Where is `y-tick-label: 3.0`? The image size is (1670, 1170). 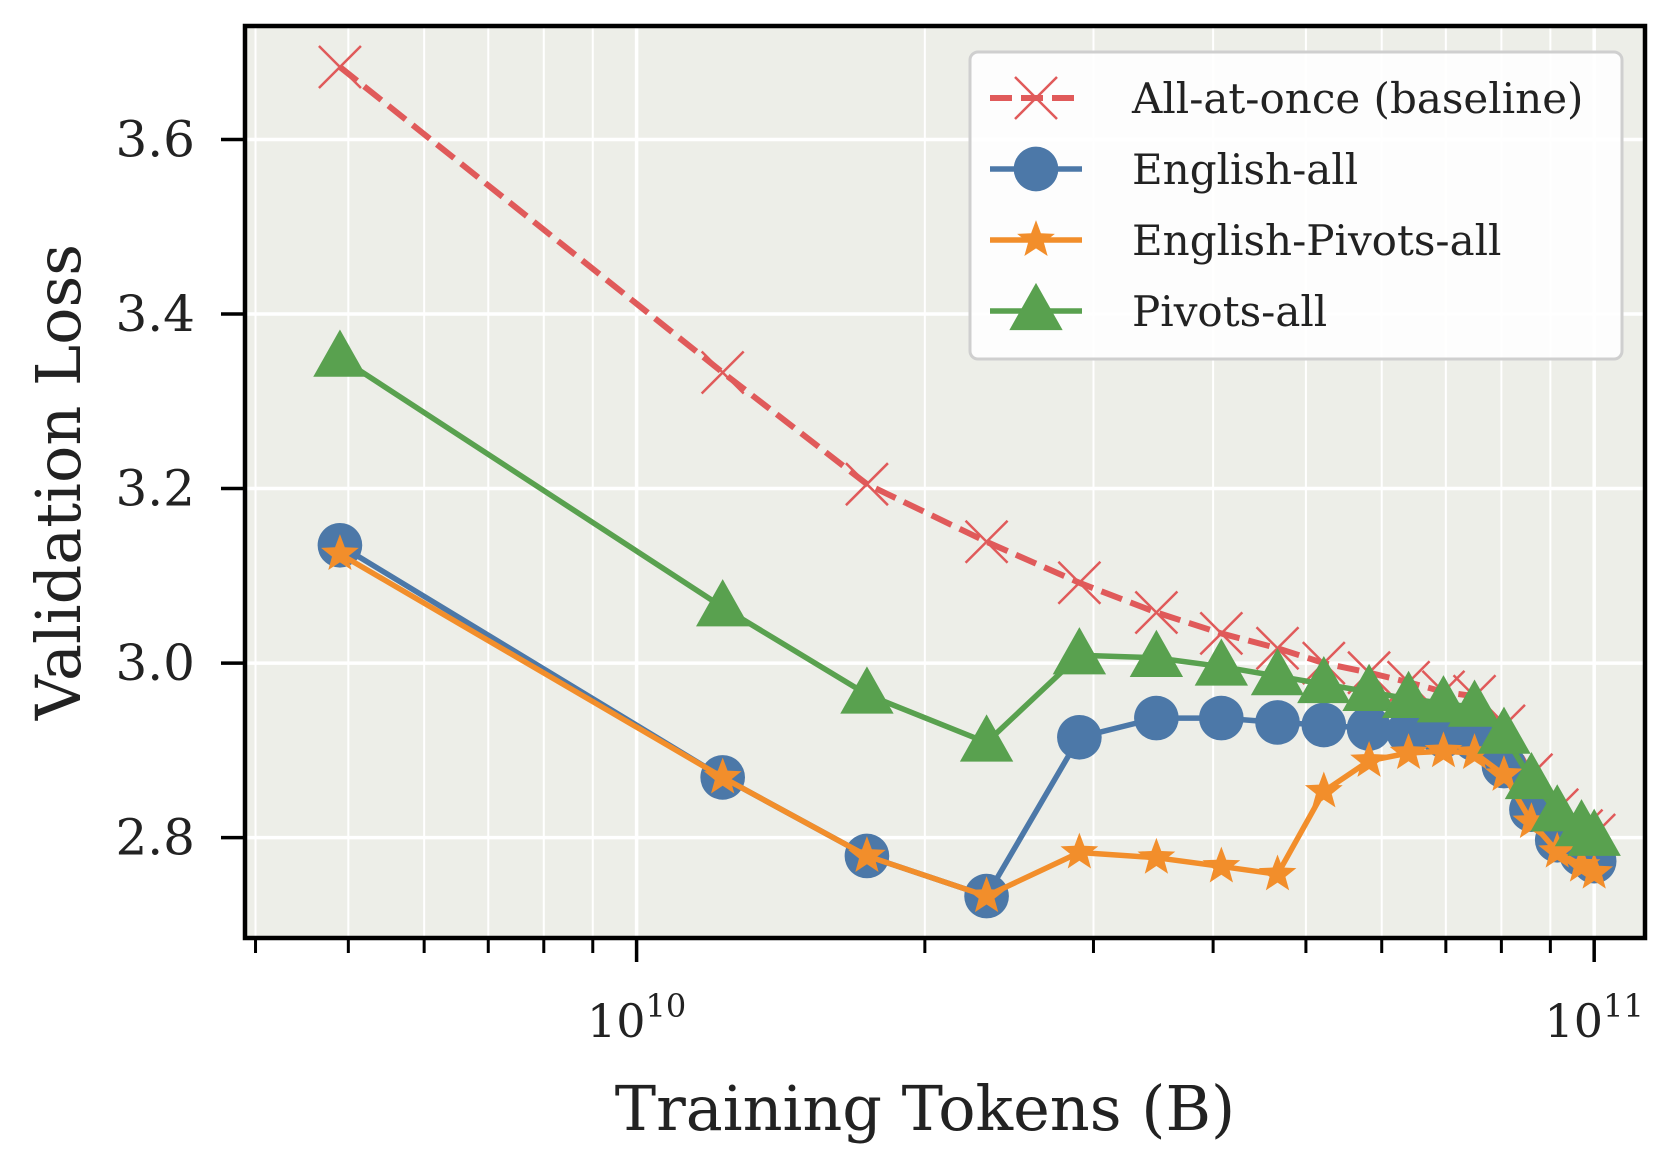
y-tick-label: 3.0 is located at coordinates (155, 663).